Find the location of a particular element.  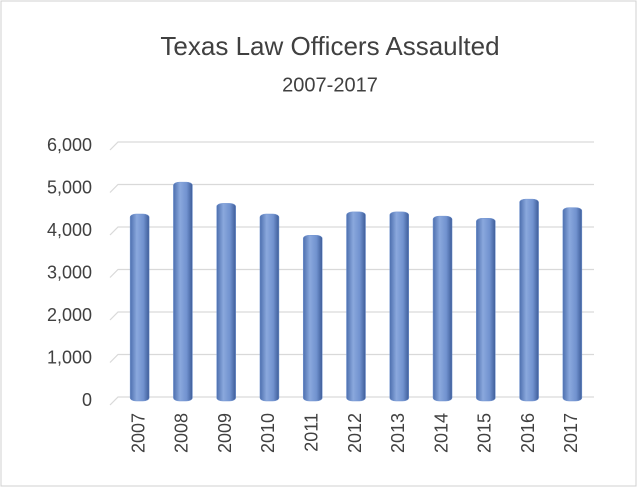

x-tick-label: 2011 is located at coordinates (311, 432).